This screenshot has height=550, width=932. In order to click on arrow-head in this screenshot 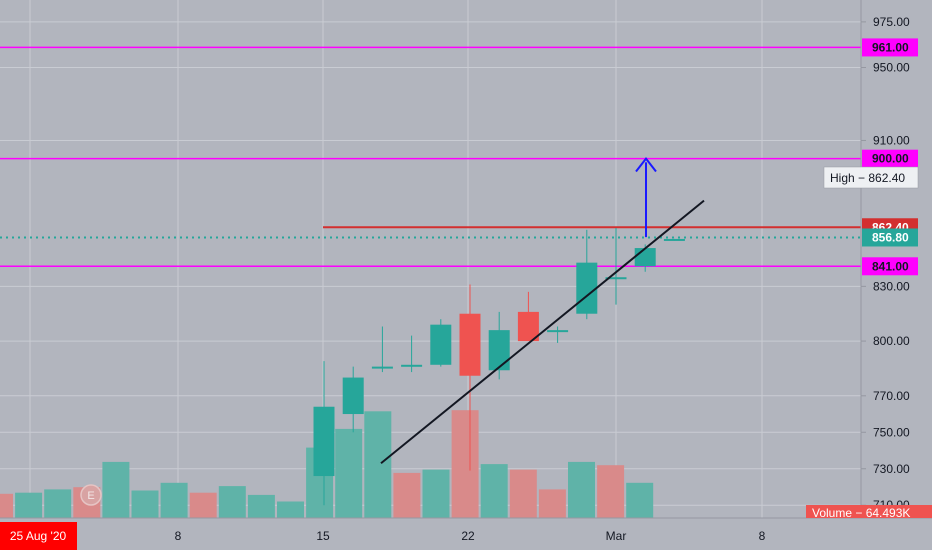, I will do `click(646, 165)`.